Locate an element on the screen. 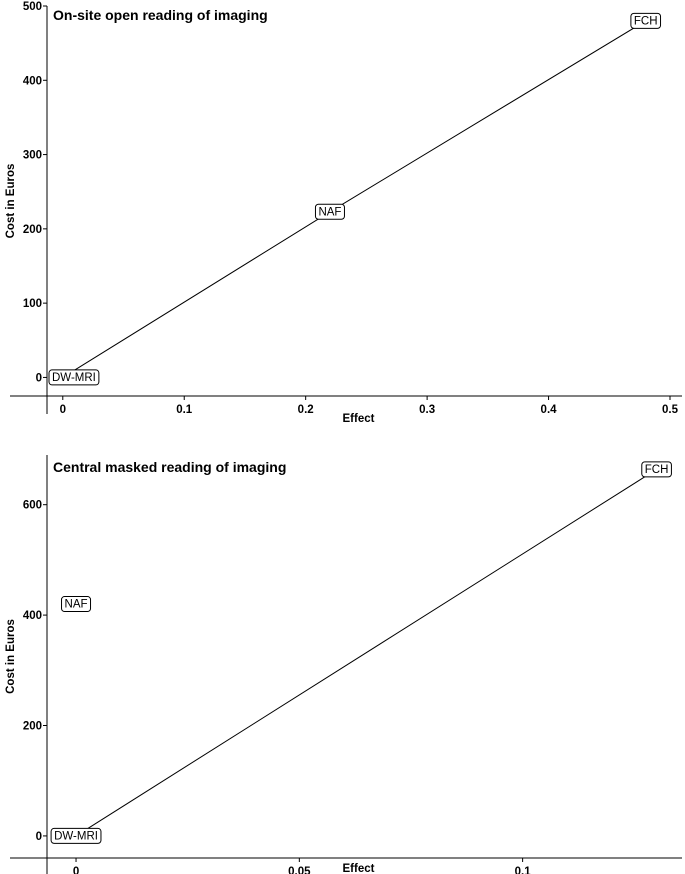 The image size is (685, 874). x-tick-label: 0.2 is located at coordinates (306, 410).